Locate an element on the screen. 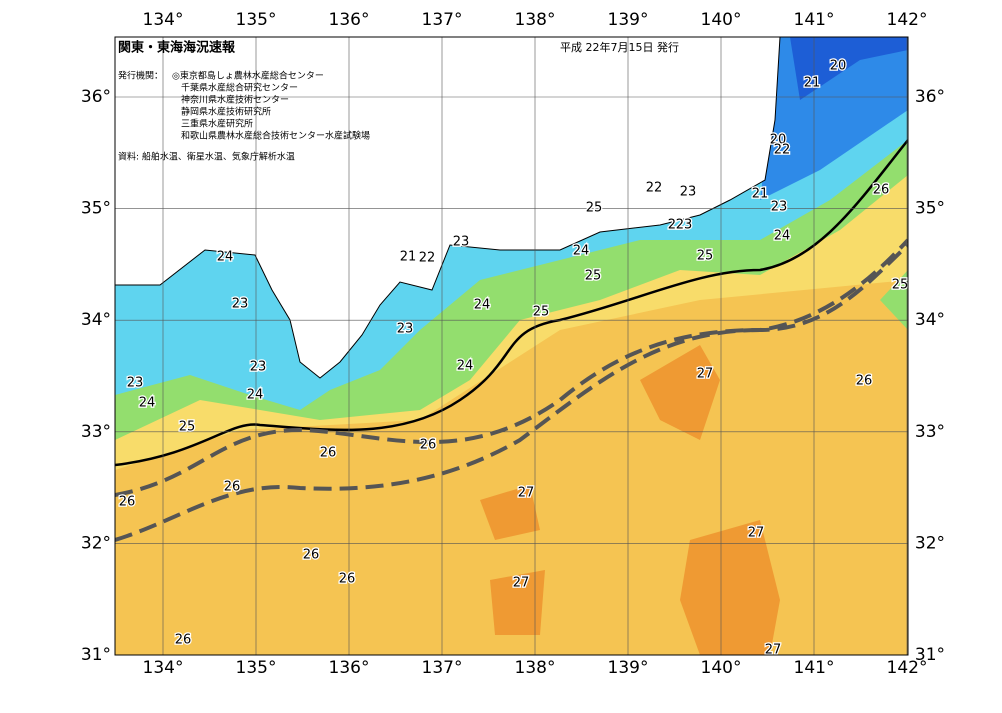 Image resolution: width=1002 pixels, height=713 pixels. lon-label-bottom: 138° is located at coordinates (535, 668).